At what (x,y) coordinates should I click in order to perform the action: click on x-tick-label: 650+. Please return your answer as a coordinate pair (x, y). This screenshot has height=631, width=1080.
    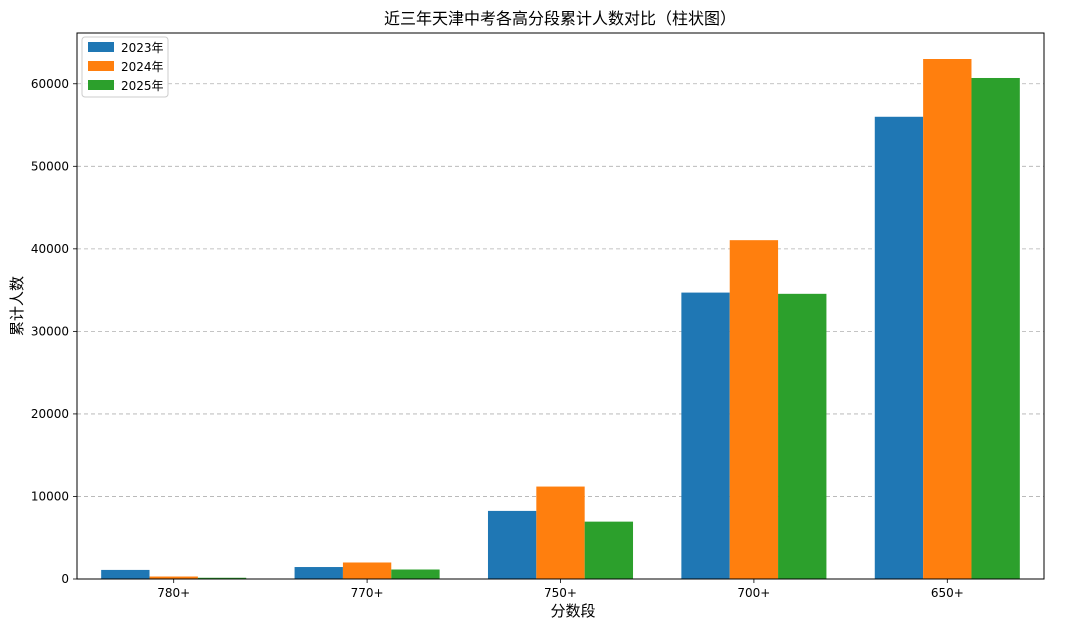
    Looking at the image, I should click on (947, 593).